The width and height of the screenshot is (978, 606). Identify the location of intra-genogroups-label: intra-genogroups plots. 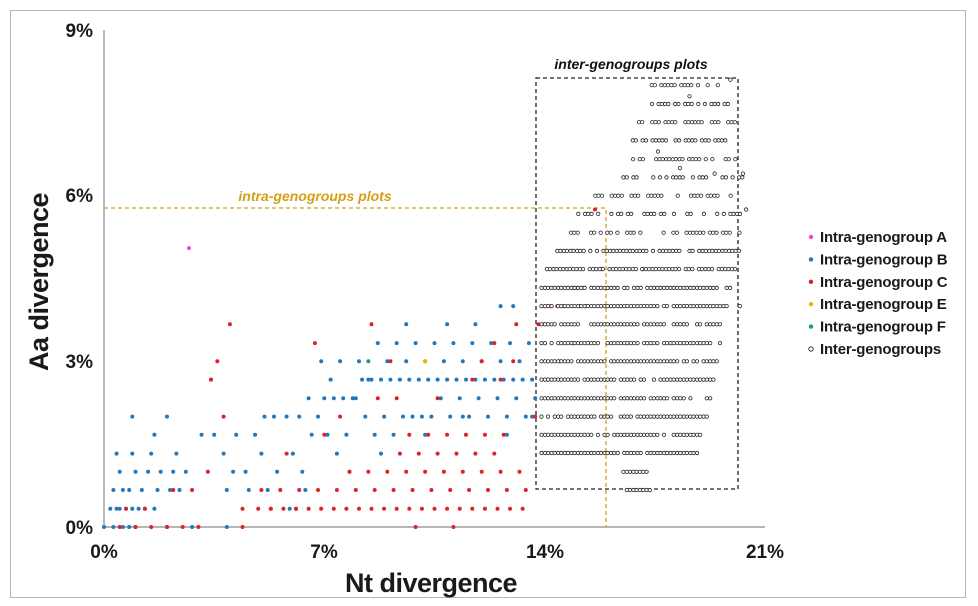
(314, 196).